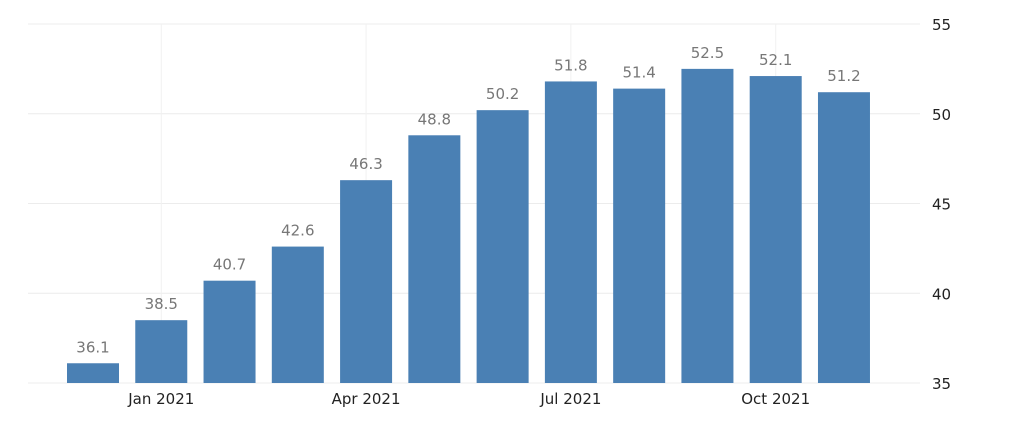 The image size is (1024, 424). Describe the element at coordinates (161, 304) in the screenshot. I see `bar-value-label: 38.5` at that location.